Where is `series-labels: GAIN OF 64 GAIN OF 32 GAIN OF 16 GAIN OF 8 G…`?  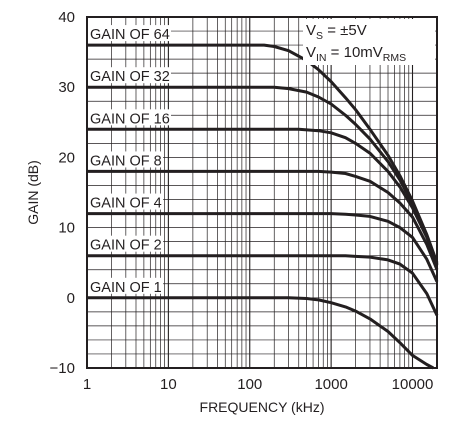
series-labels: GAIN OF 64 GAIN OF 32 GAIN OF 16 GAIN OF 8 G… is located at coordinates (129, 160).